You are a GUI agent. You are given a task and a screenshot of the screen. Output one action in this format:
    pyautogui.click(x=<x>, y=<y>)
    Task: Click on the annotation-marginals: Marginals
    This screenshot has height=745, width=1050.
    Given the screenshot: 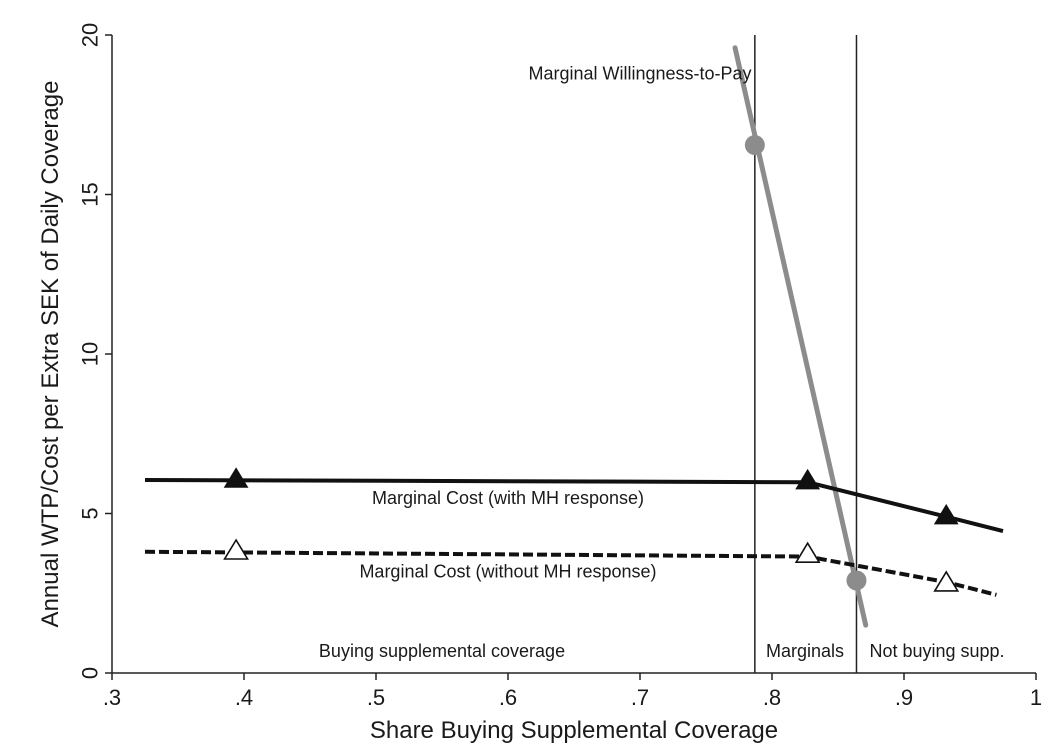 What is the action you would take?
    pyautogui.click(x=805, y=651)
    